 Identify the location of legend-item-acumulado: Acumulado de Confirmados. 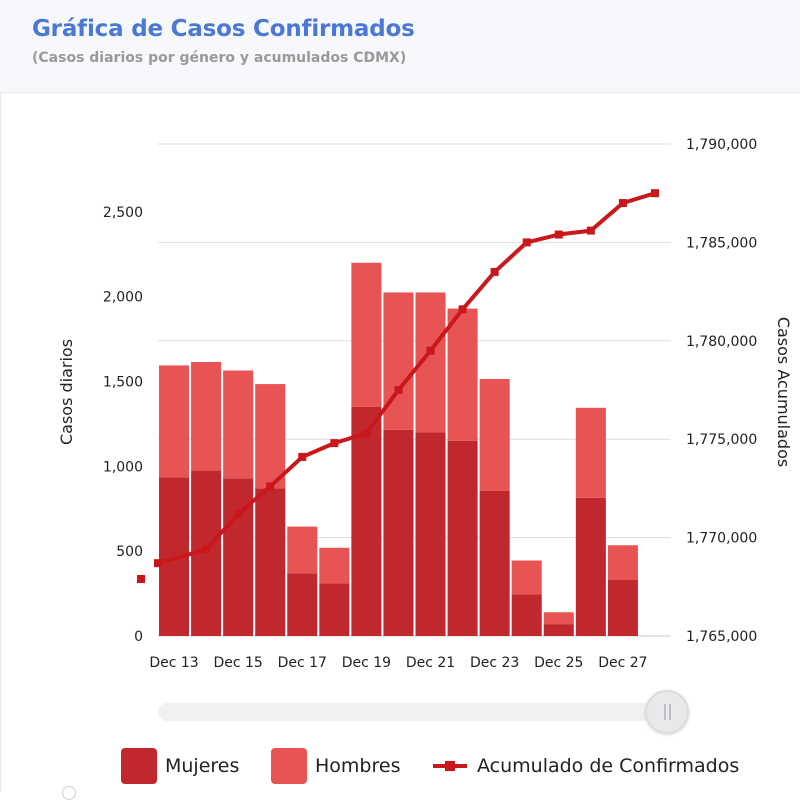
(586, 766).